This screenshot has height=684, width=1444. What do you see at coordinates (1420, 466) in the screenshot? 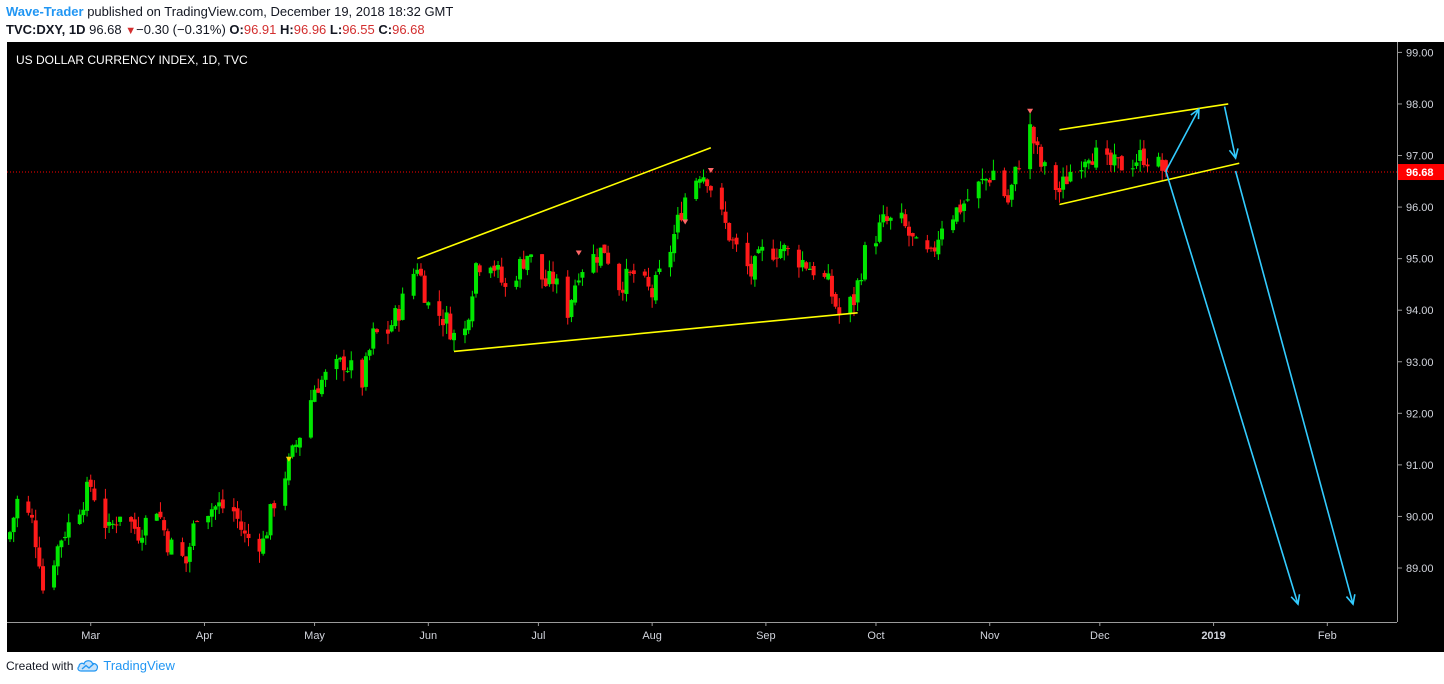
I see `price-tick-label: 91.00` at bounding box center [1420, 466].